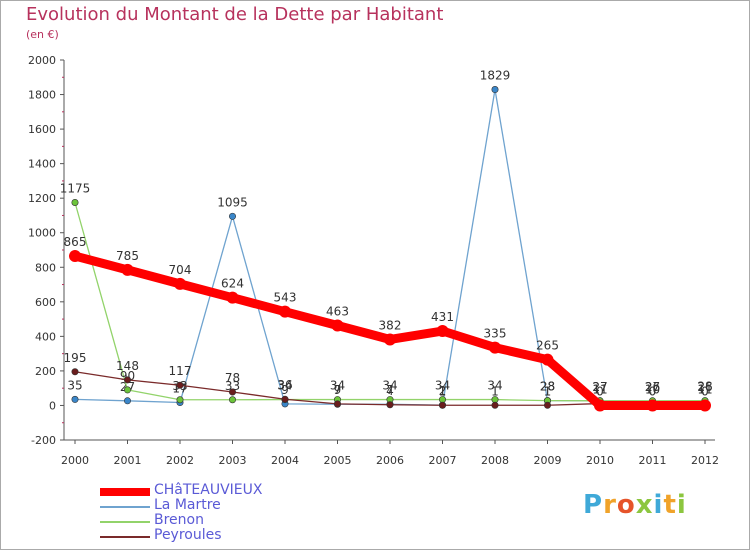 This screenshot has height=550, width=750. Describe the element at coordinates (337, 311) in the screenshot. I see `data-label: 463` at that location.